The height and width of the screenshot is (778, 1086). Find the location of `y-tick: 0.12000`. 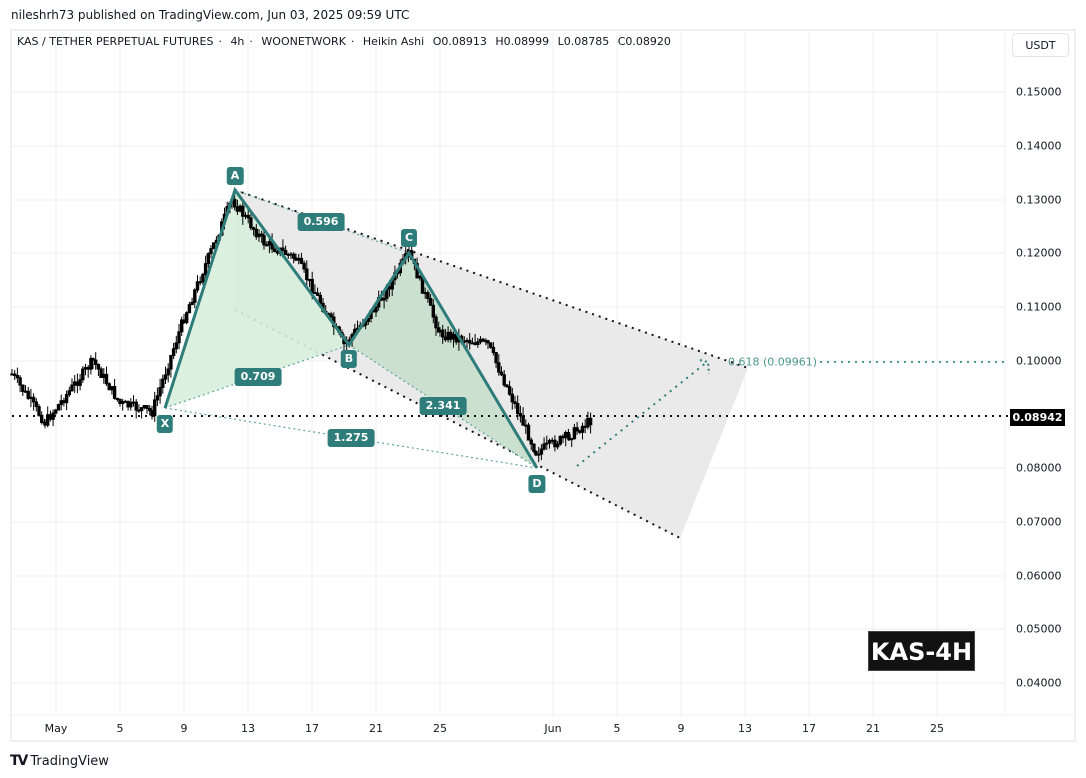

y-tick: 0.12000 is located at coordinates (1039, 253).